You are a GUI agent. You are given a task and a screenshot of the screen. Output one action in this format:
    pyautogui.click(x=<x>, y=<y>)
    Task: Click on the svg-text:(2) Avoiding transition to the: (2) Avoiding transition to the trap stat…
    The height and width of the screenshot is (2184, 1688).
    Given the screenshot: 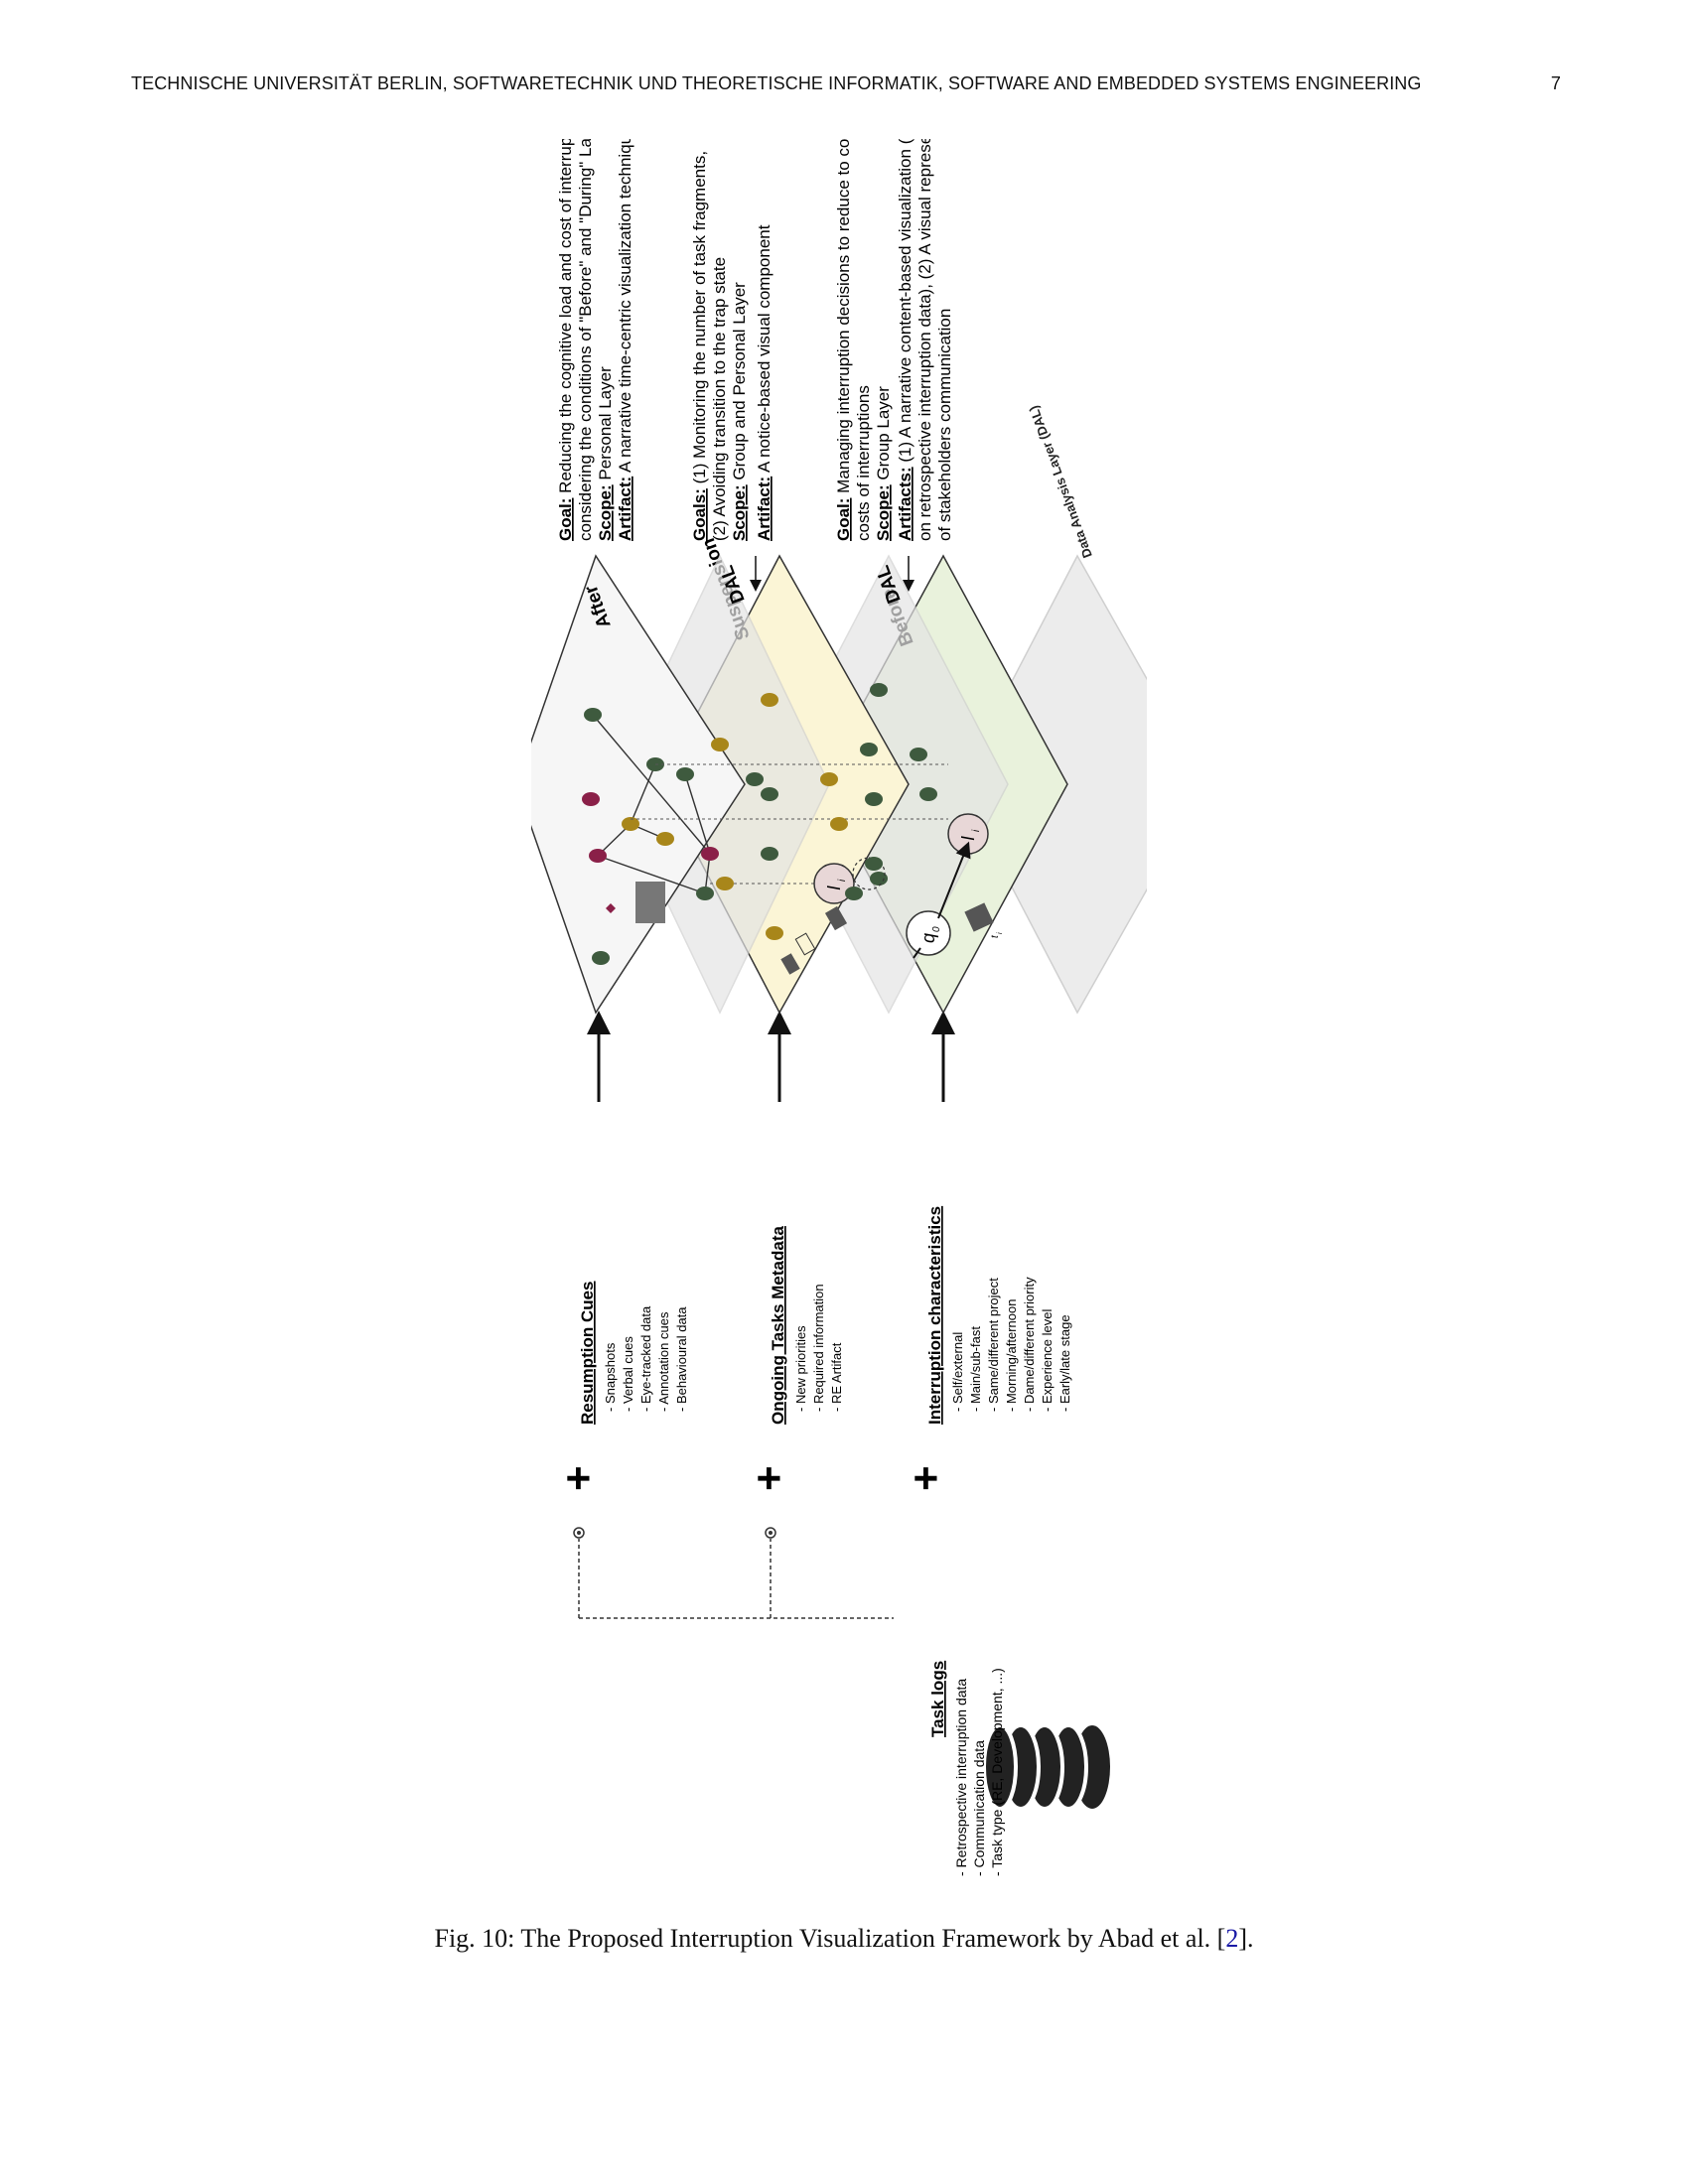 What is the action you would take?
    pyautogui.click(x=719, y=399)
    